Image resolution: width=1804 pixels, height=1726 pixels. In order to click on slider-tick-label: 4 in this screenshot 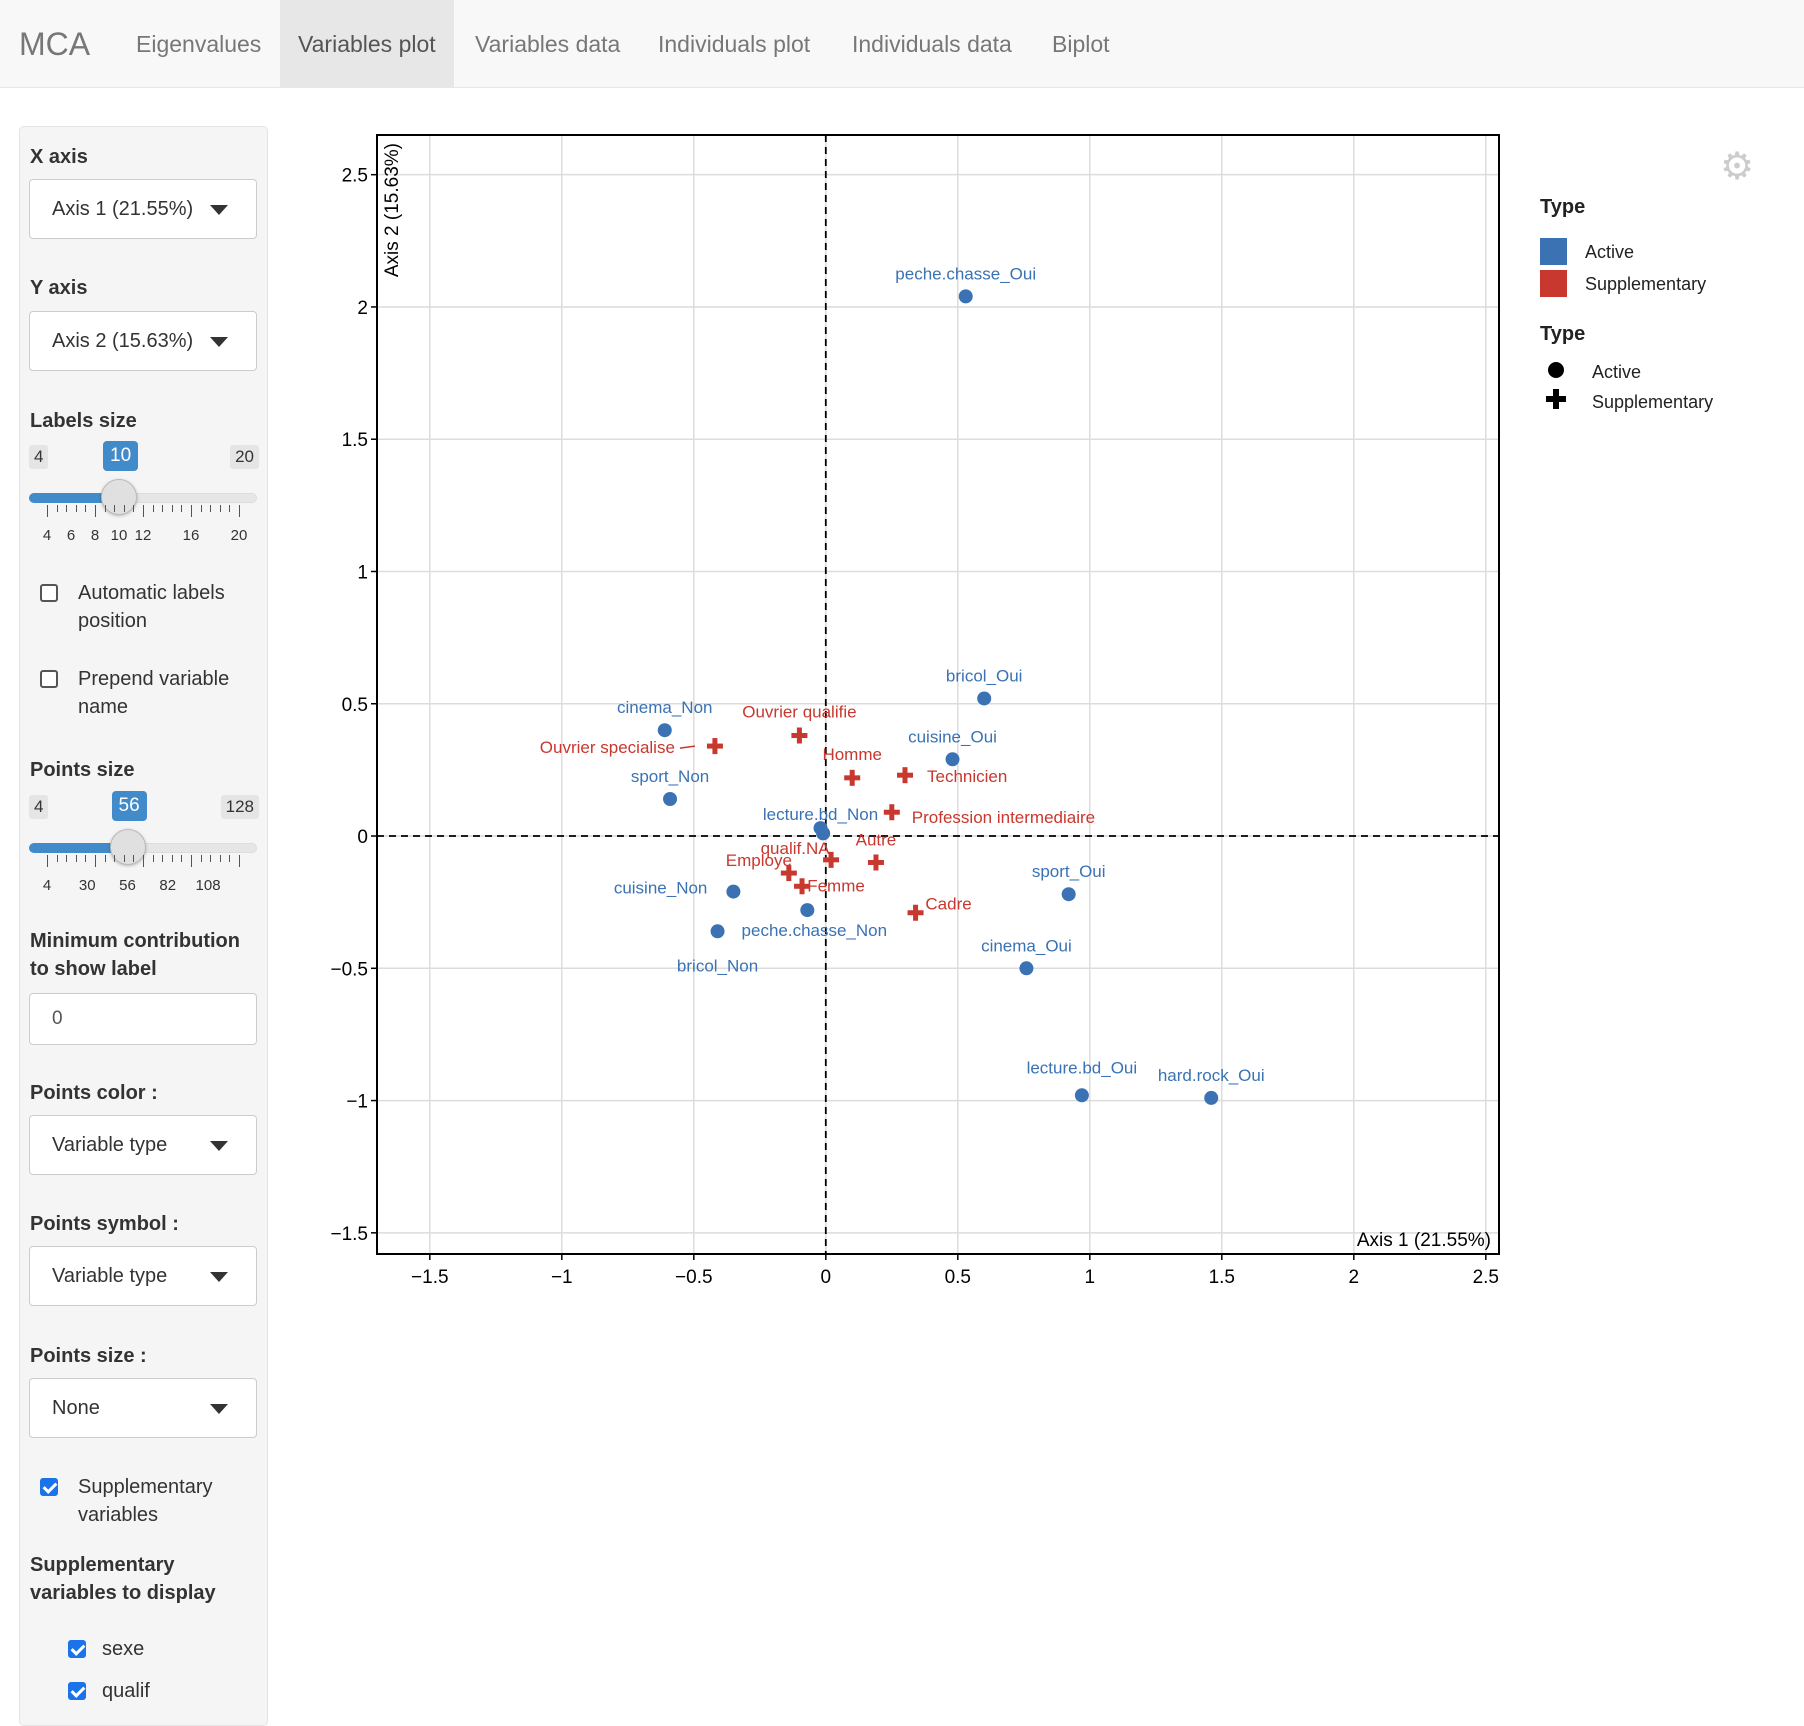, I will do `click(47, 535)`.